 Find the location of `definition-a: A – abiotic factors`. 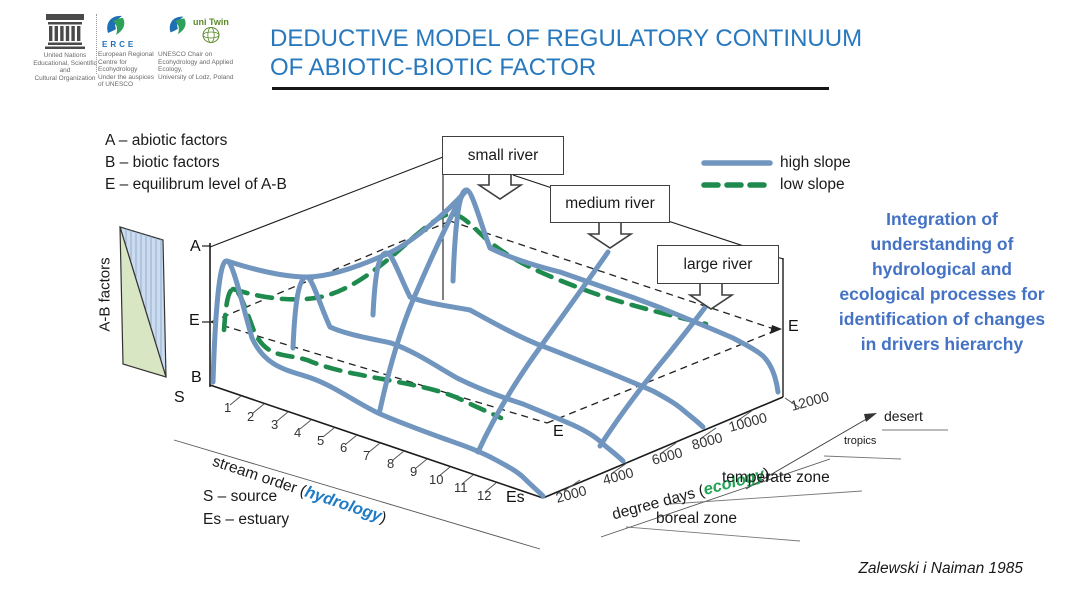

definition-a: A – abiotic factors is located at coordinates (166, 140).